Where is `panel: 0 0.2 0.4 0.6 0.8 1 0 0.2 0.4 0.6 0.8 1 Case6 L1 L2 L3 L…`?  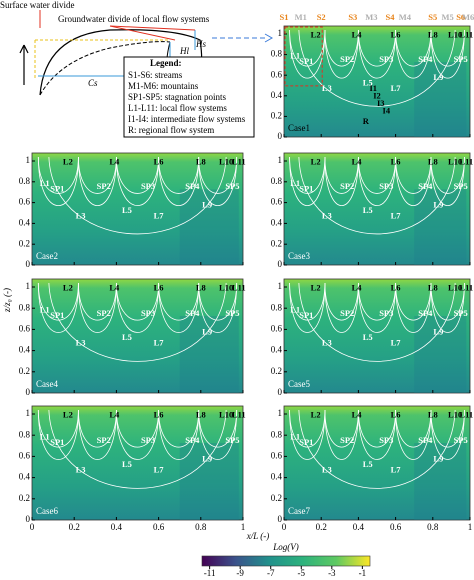
panel: 0 0.2 0.4 0.6 0.8 1 0 0.2 0.4 0.6 0.8 1 Case6 L1 L2 L3 L… is located at coordinates (132, 468).